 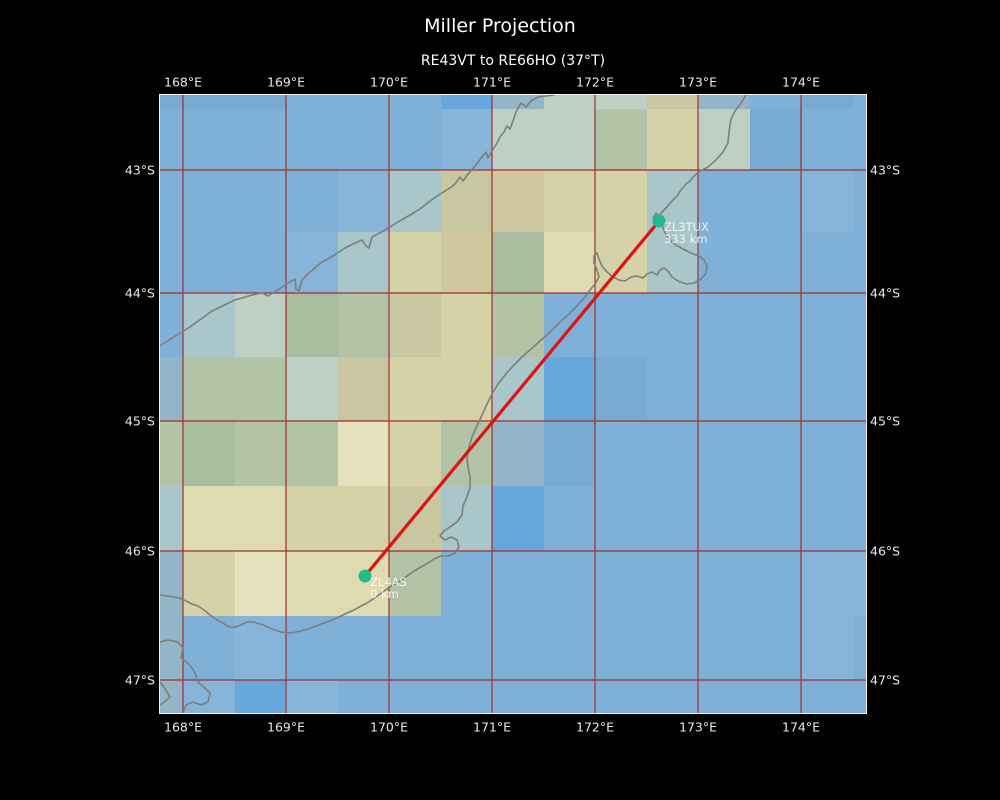 I want to click on tick-label-top: 173°E, so click(x=698, y=82).